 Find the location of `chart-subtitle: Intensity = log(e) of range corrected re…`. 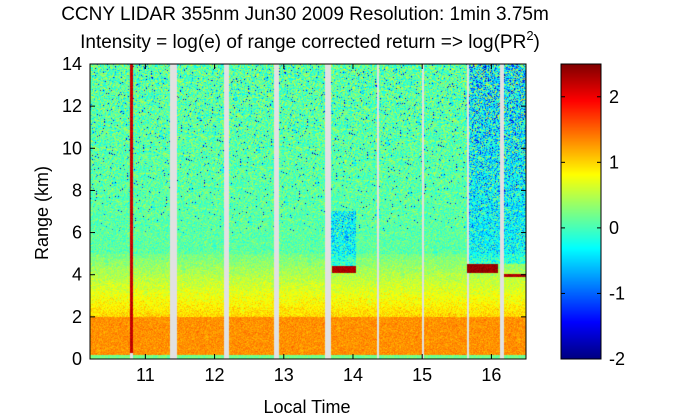

chart-subtitle: Intensity = log(e) of range corrected re… is located at coordinates (310, 40).